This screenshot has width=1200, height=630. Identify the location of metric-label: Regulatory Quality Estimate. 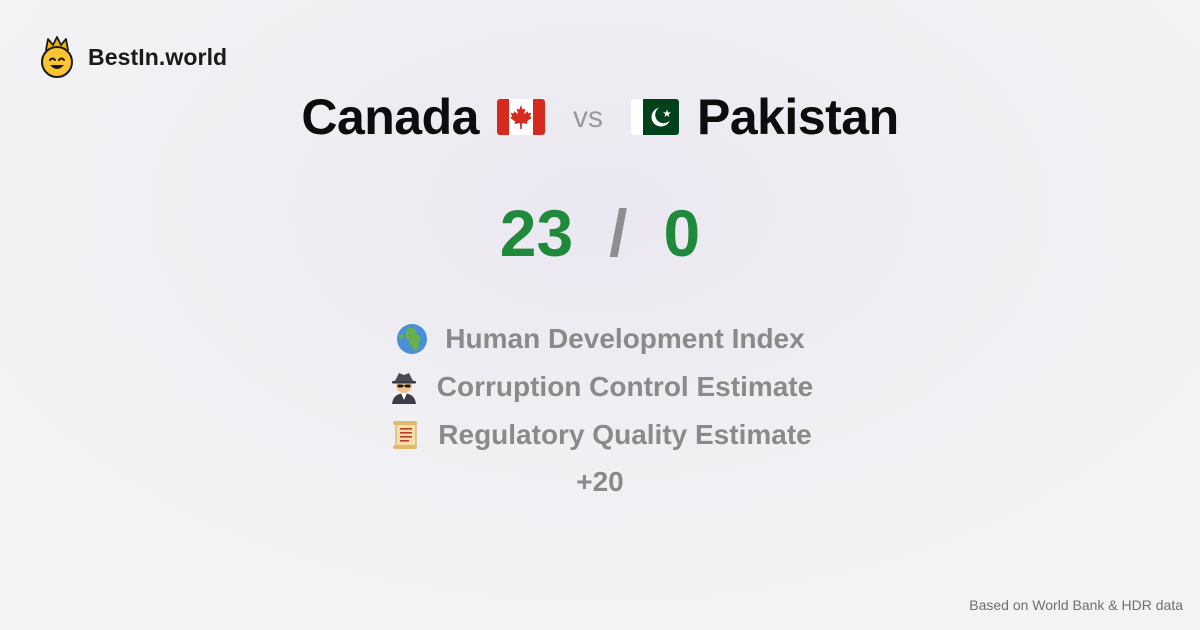
(625, 434).